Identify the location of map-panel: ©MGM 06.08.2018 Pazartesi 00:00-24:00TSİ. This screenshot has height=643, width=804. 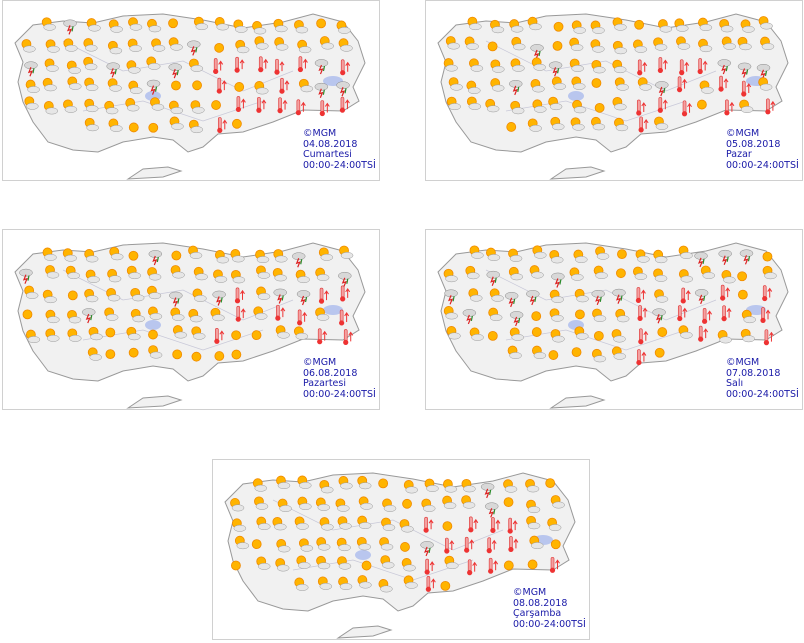
(191, 319).